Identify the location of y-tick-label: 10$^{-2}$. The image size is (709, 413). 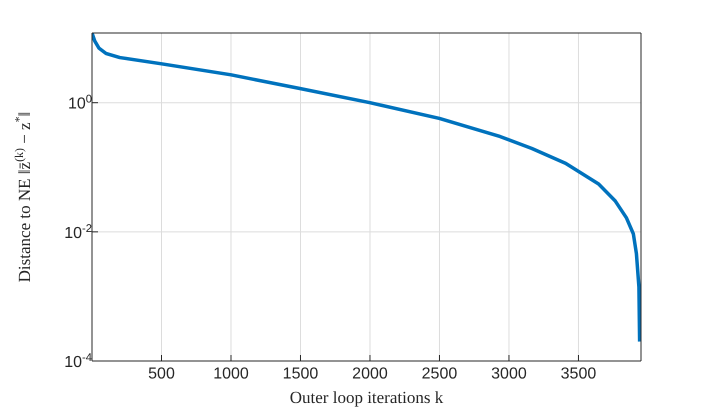
(78, 232).